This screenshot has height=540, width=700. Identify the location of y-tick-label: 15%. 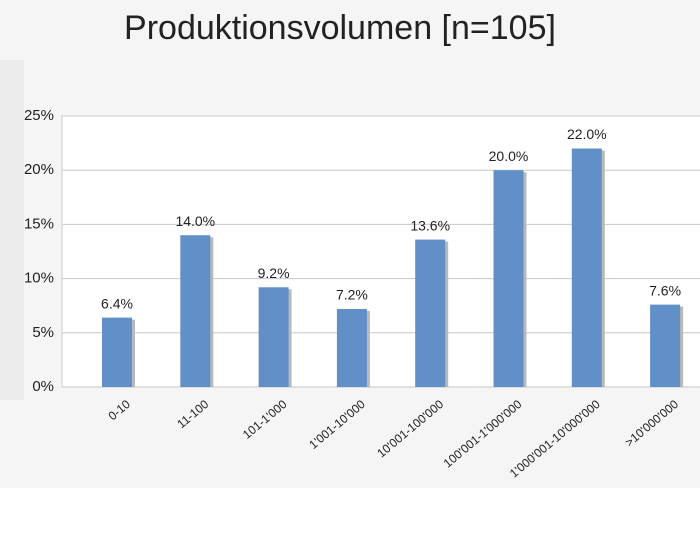
(39, 223).